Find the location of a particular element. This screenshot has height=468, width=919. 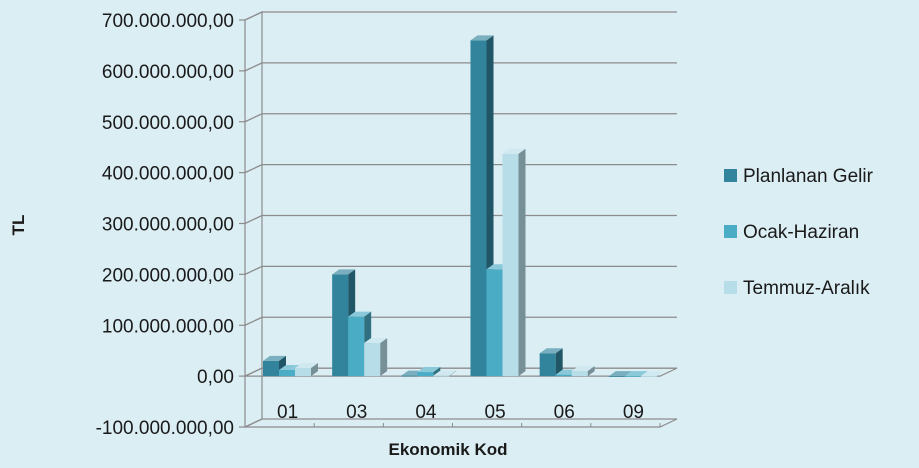

y-tick-label: 0,00 is located at coordinates (215, 377).